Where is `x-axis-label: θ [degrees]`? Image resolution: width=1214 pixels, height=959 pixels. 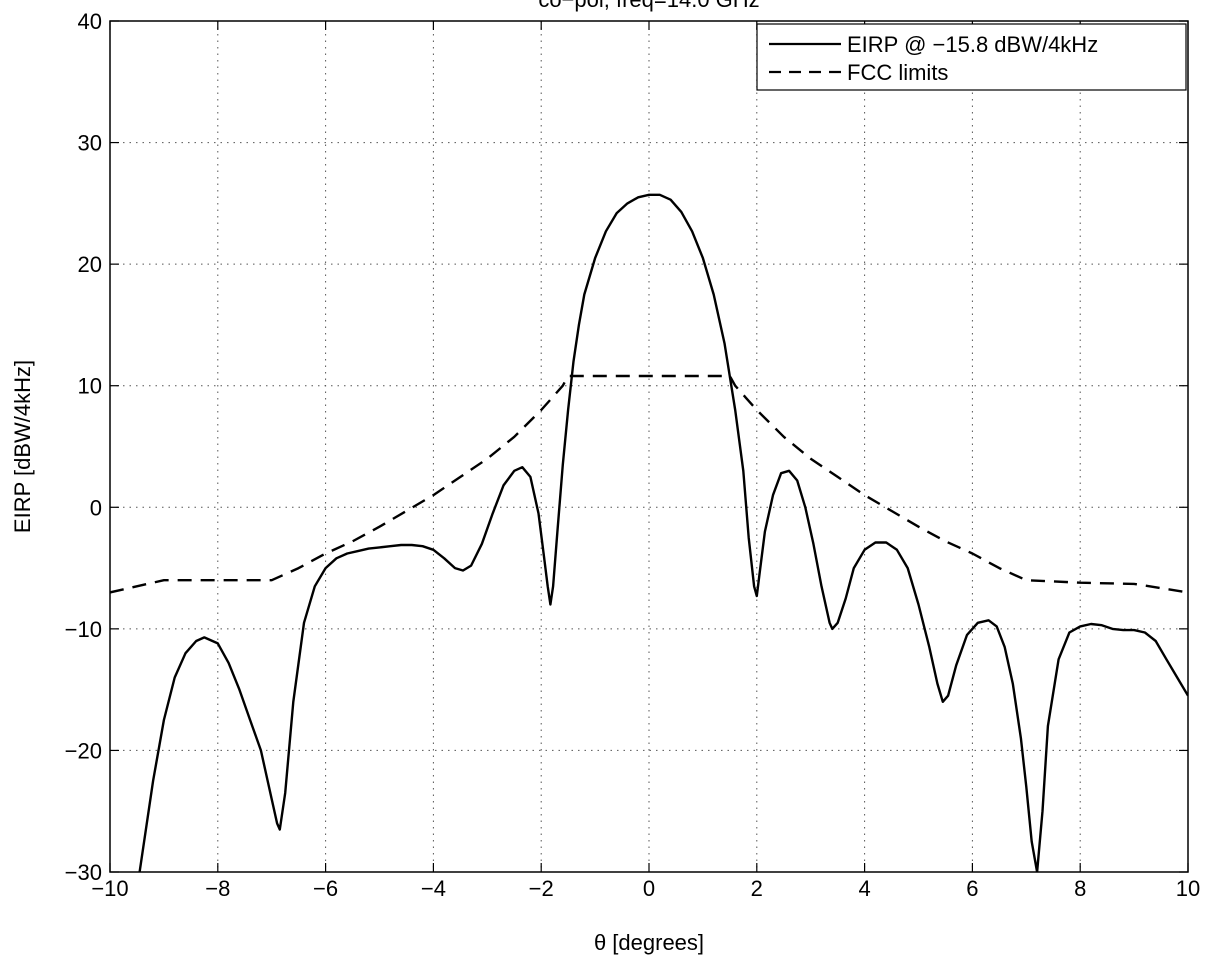
x-axis-label: θ [degrees] is located at coordinates (649, 942).